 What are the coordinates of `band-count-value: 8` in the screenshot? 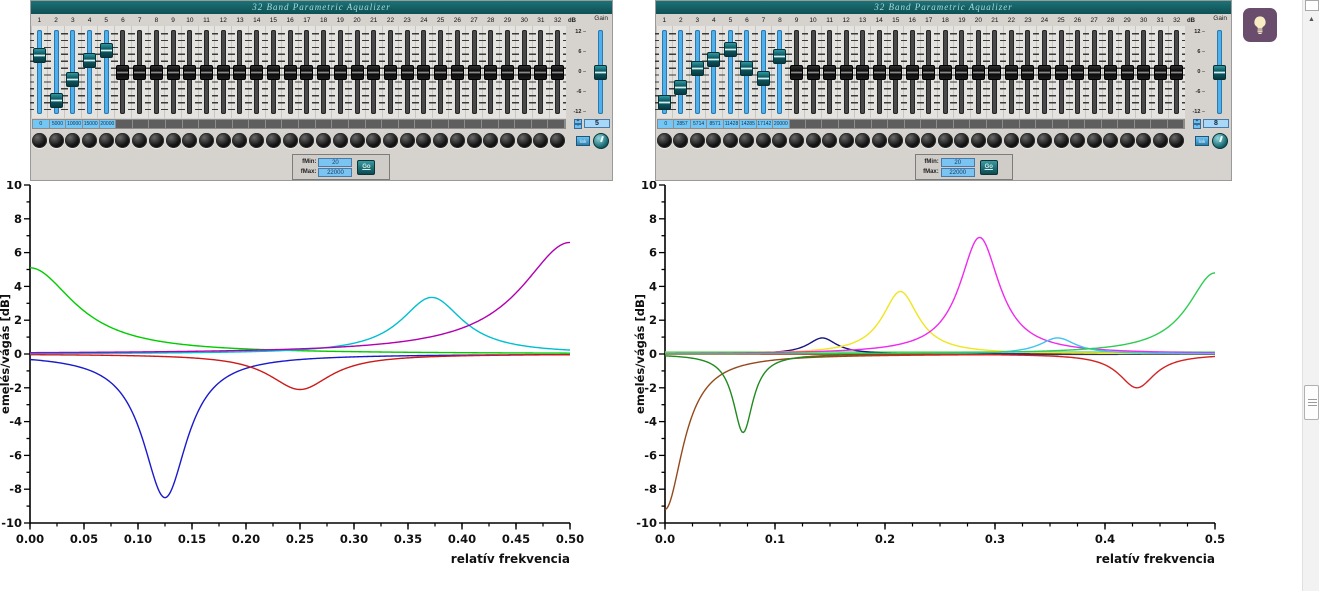 It's located at (1216, 123).